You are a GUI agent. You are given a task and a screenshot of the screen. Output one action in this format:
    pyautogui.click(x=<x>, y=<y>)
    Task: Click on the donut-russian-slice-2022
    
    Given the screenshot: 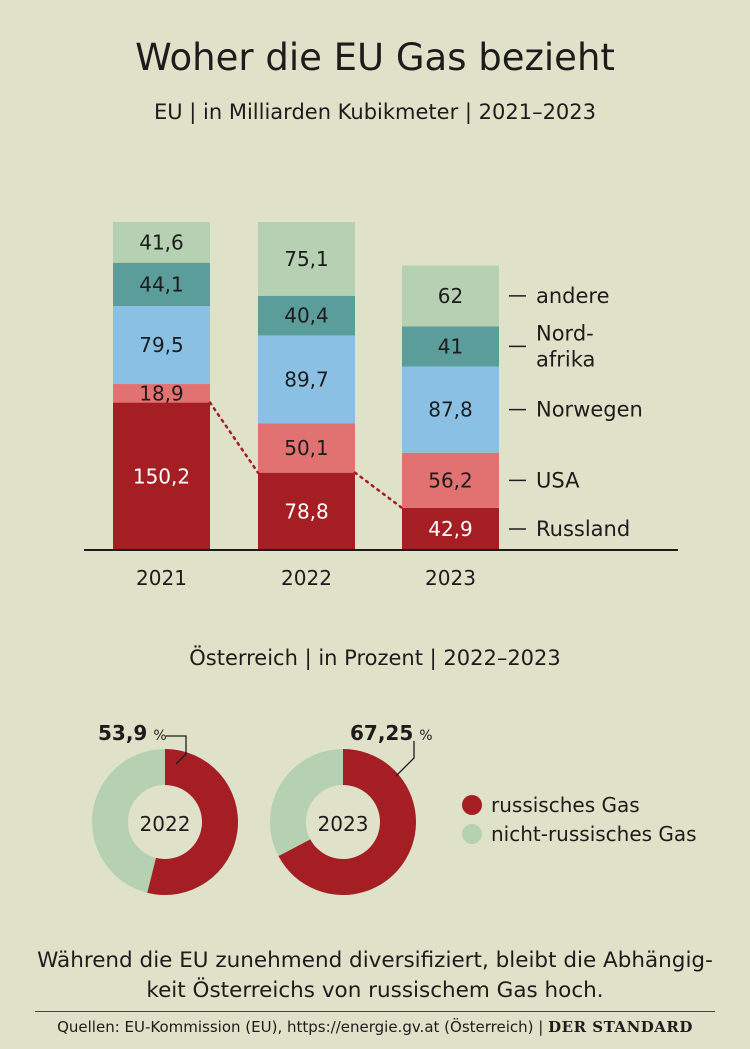 What is the action you would take?
    pyautogui.click(x=193, y=822)
    